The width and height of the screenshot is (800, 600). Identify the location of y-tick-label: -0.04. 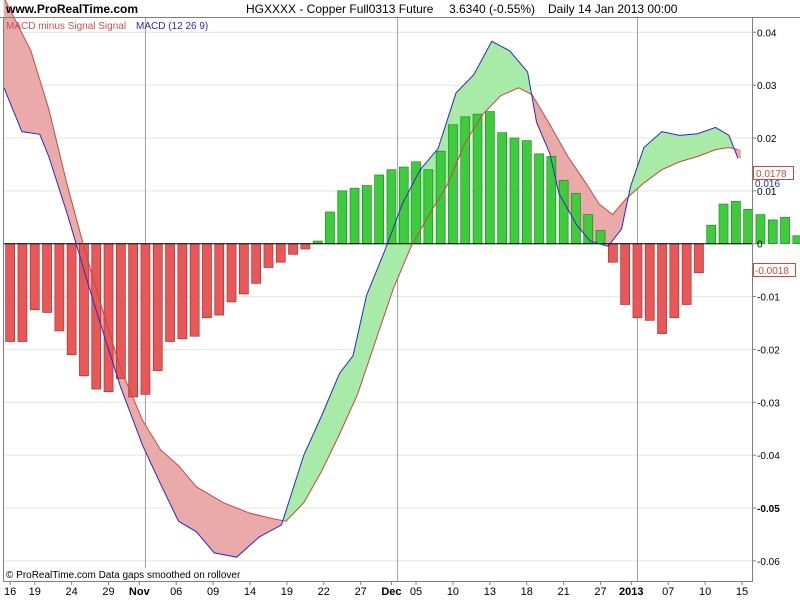
(768, 456).